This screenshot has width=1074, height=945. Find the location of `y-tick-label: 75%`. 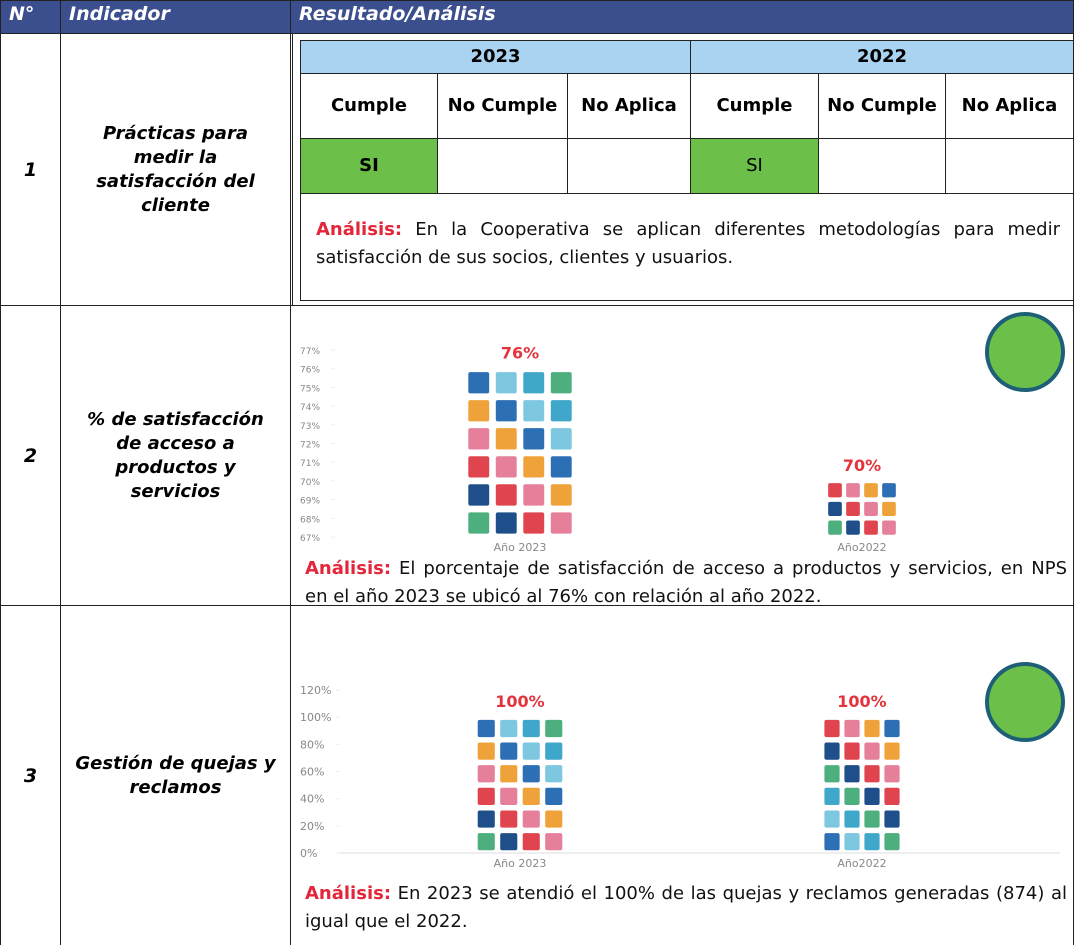

y-tick-label: 75% is located at coordinates (310, 389).